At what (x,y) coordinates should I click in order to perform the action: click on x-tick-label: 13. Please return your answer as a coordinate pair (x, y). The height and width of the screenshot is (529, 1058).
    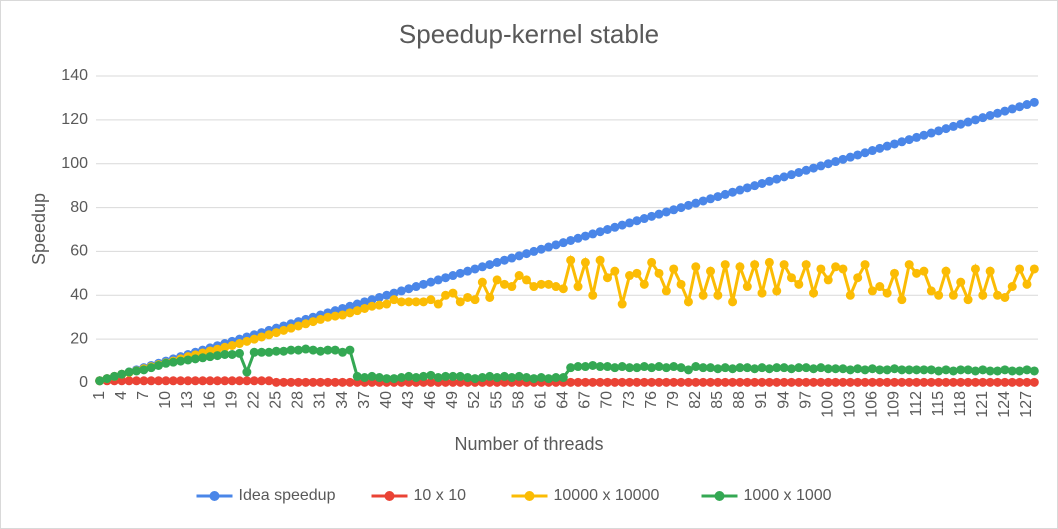
    Looking at the image, I should click on (187, 400).